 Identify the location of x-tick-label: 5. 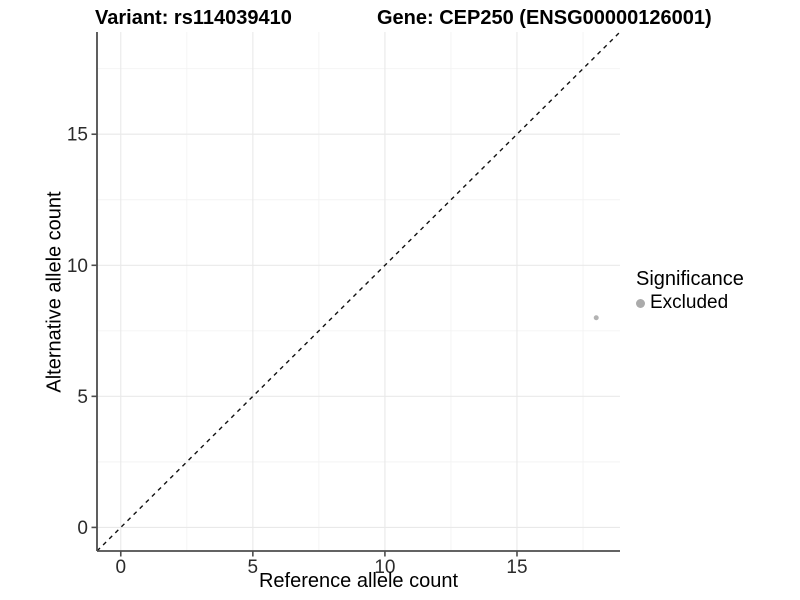
(253, 567).